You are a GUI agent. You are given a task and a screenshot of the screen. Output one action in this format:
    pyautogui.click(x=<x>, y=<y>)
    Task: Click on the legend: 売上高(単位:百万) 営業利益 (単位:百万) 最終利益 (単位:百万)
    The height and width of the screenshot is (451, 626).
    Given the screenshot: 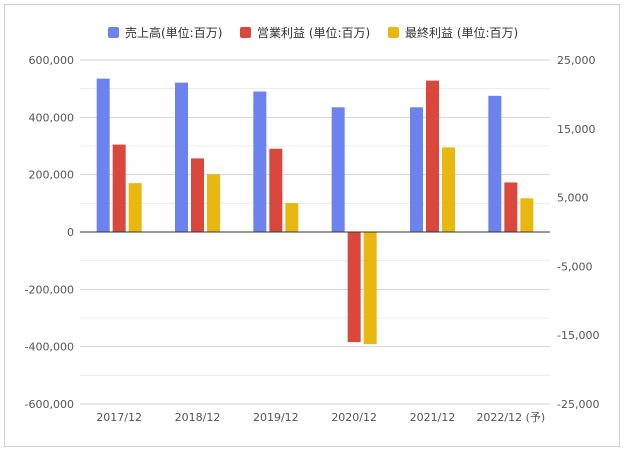 What is the action you would take?
    pyautogui.click(x=313, y=32)
    